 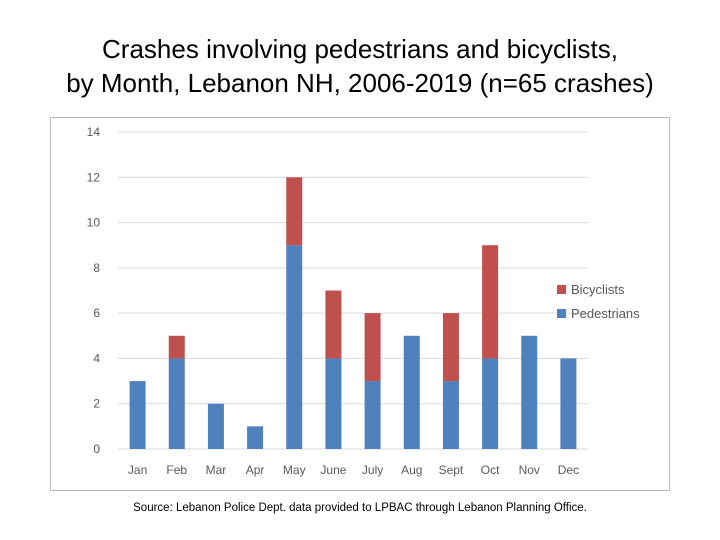 I want to click on bar-pedestrians-sept, so click(x=450, y=415).